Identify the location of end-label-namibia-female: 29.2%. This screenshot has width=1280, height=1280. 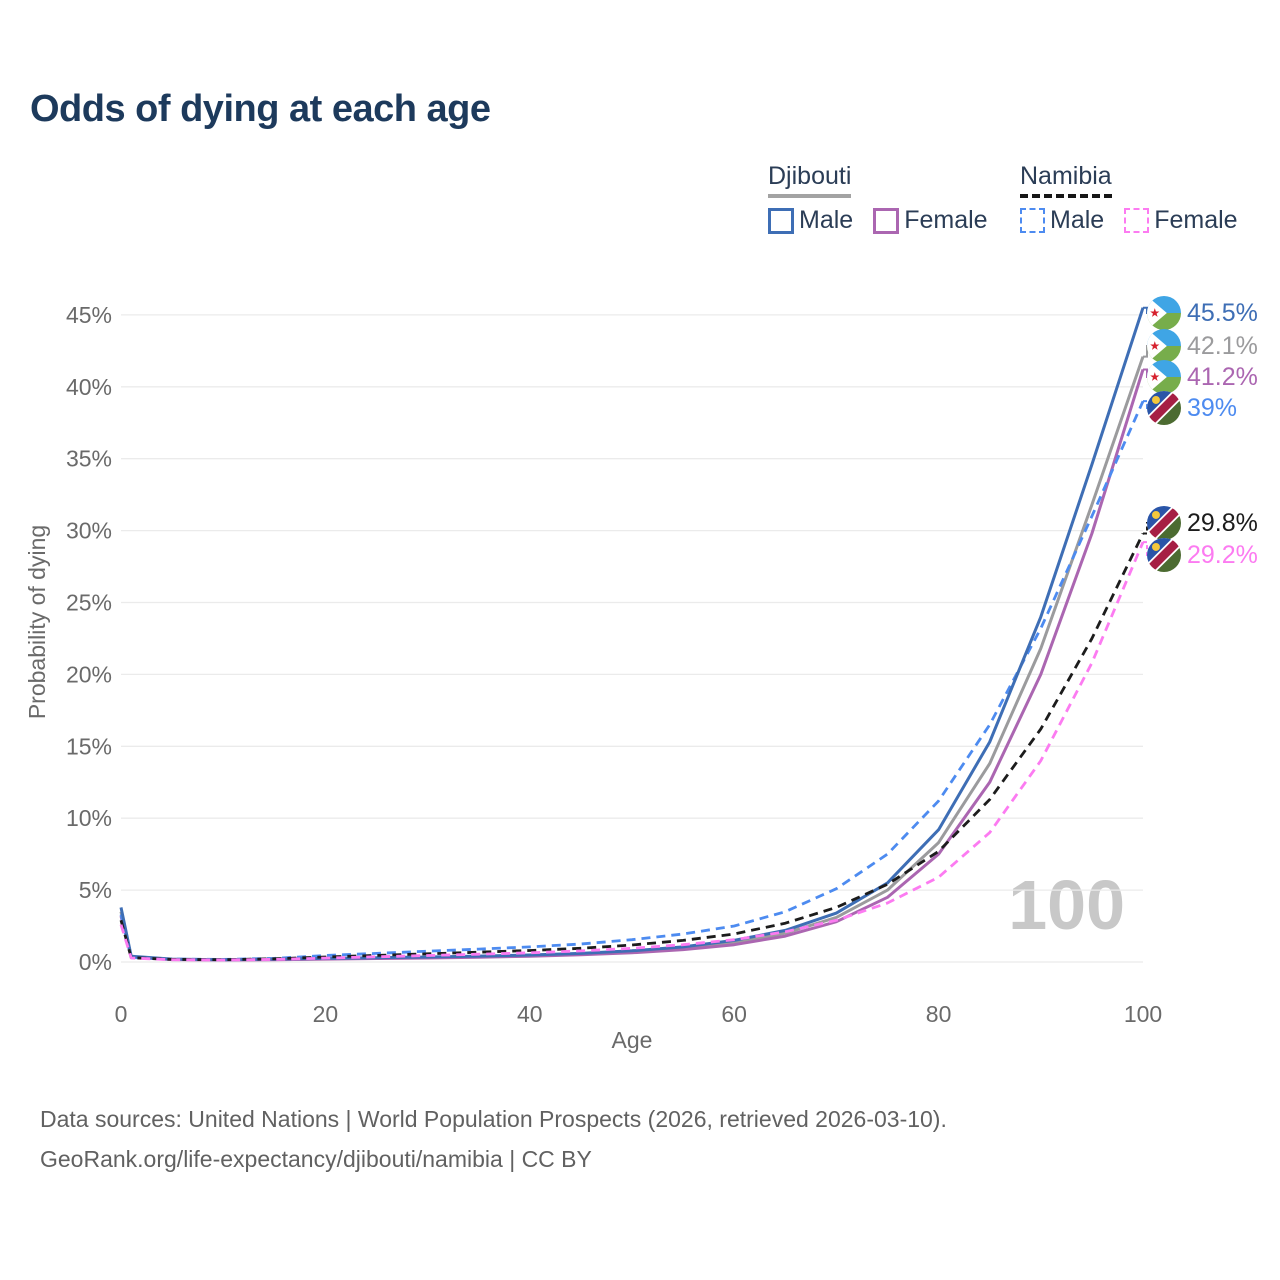
(1202, 555).